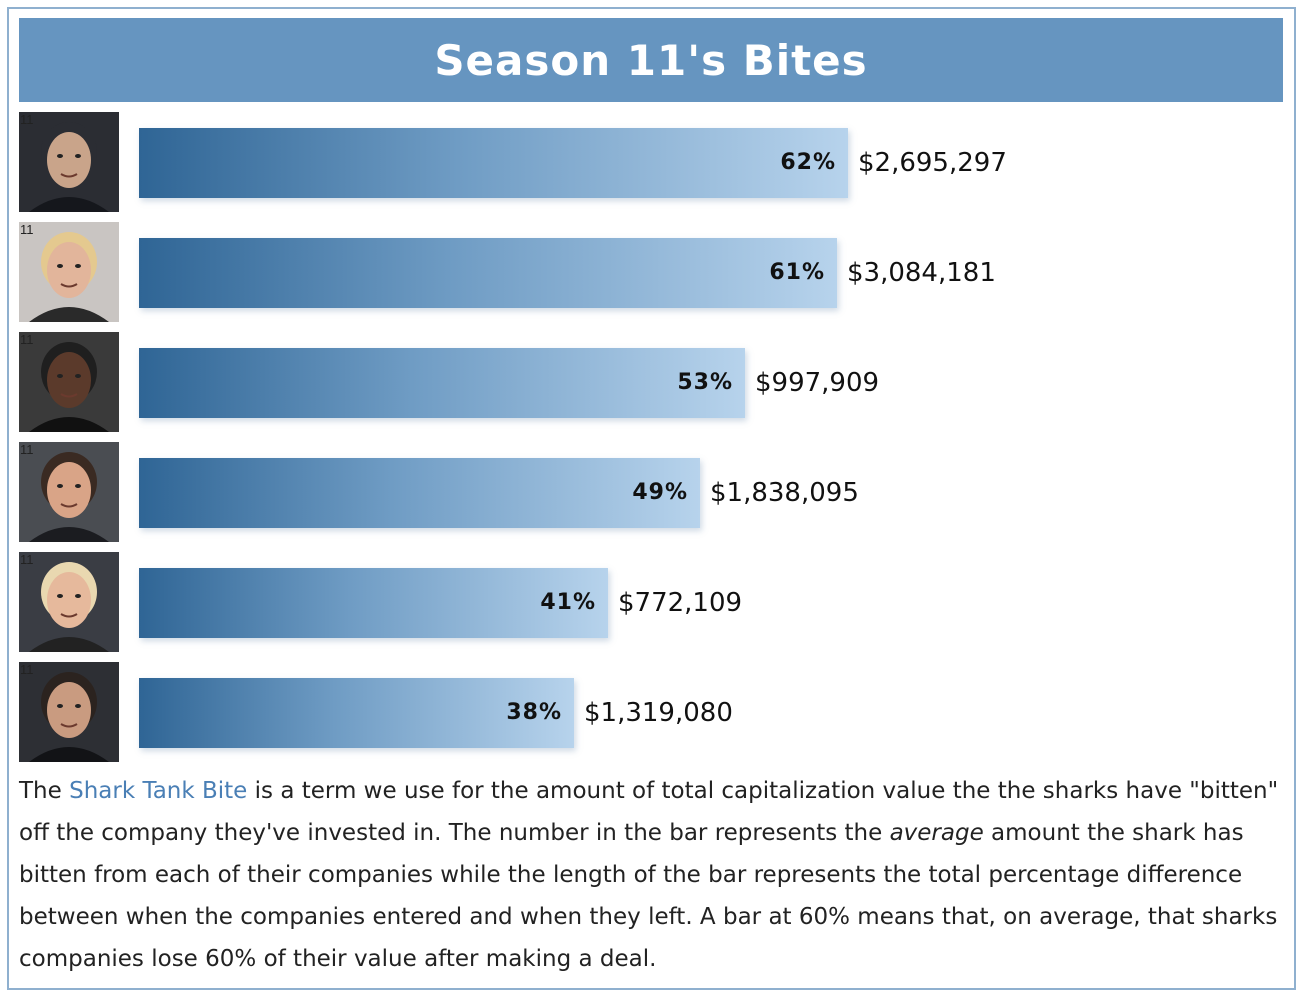 The image size is (1307, 999). Describe the element at coordinates (158, 791) in the screenshot. I see `shark-tank-bite-link: Shark Tank Bite` at that location.